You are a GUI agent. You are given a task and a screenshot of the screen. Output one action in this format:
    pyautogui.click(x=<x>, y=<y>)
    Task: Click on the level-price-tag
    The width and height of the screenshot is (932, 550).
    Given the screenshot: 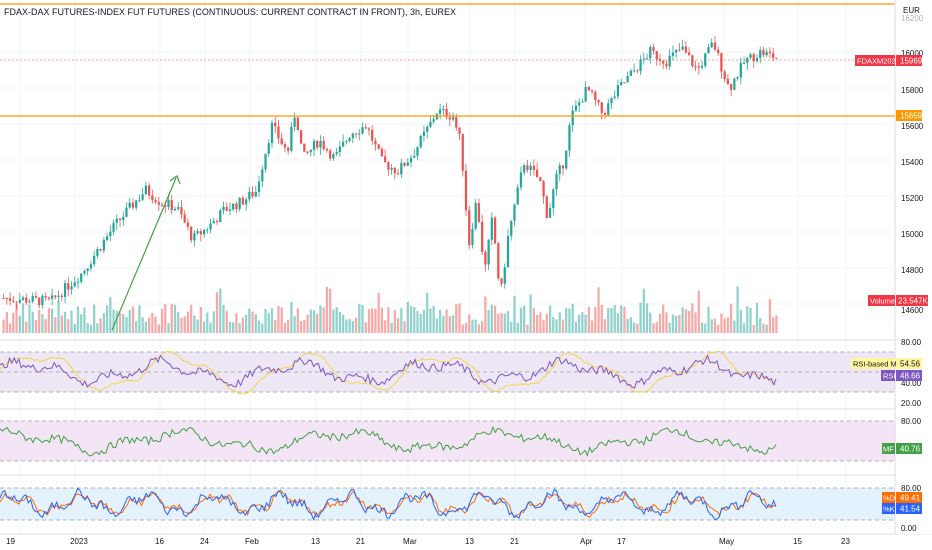 What is the action you would take?
    pyautogui.click(x=909, y=115)
    